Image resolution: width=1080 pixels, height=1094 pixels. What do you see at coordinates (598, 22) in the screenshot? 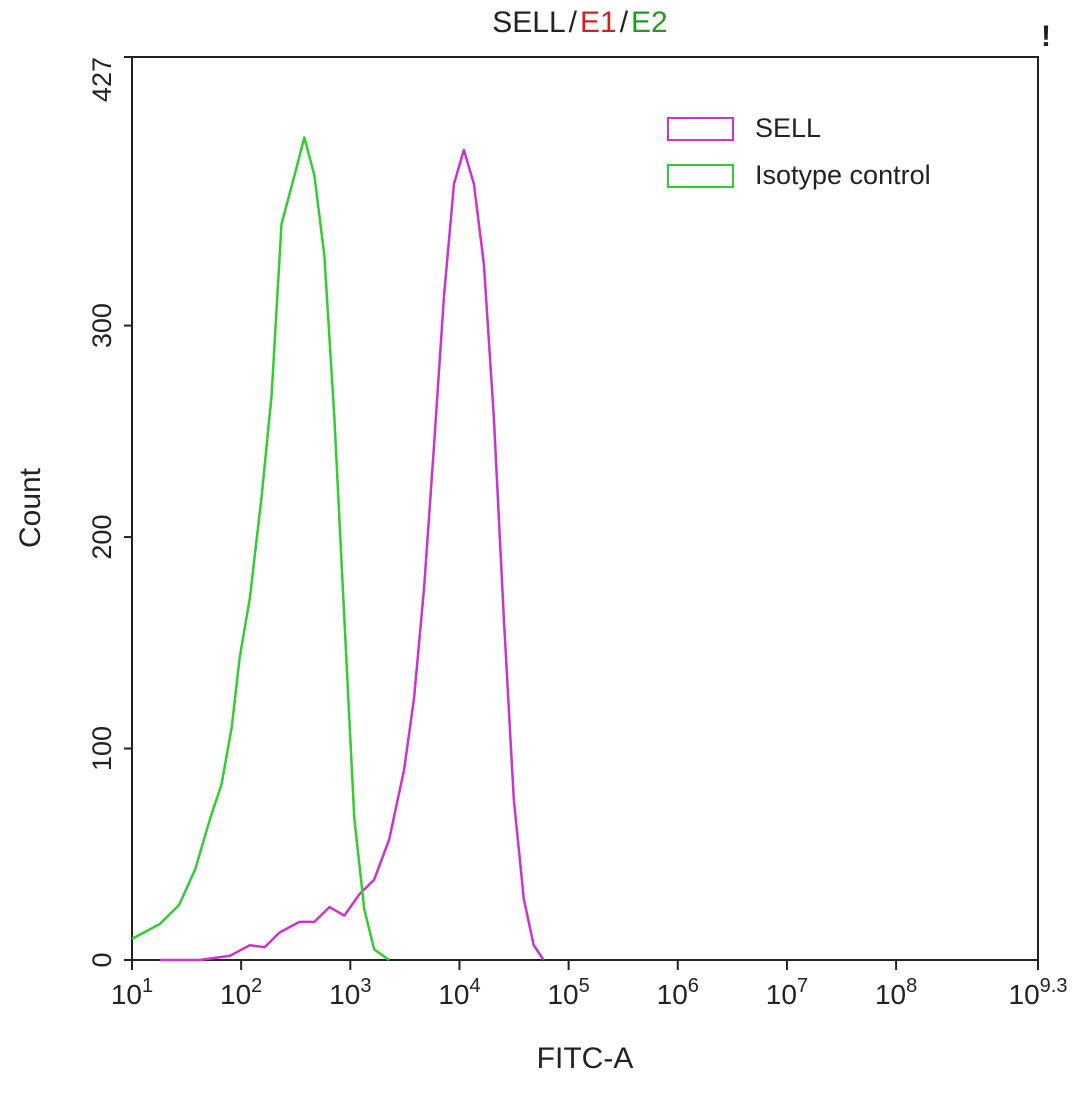
I see `title-part: E1` at bounding box center [598, 22].